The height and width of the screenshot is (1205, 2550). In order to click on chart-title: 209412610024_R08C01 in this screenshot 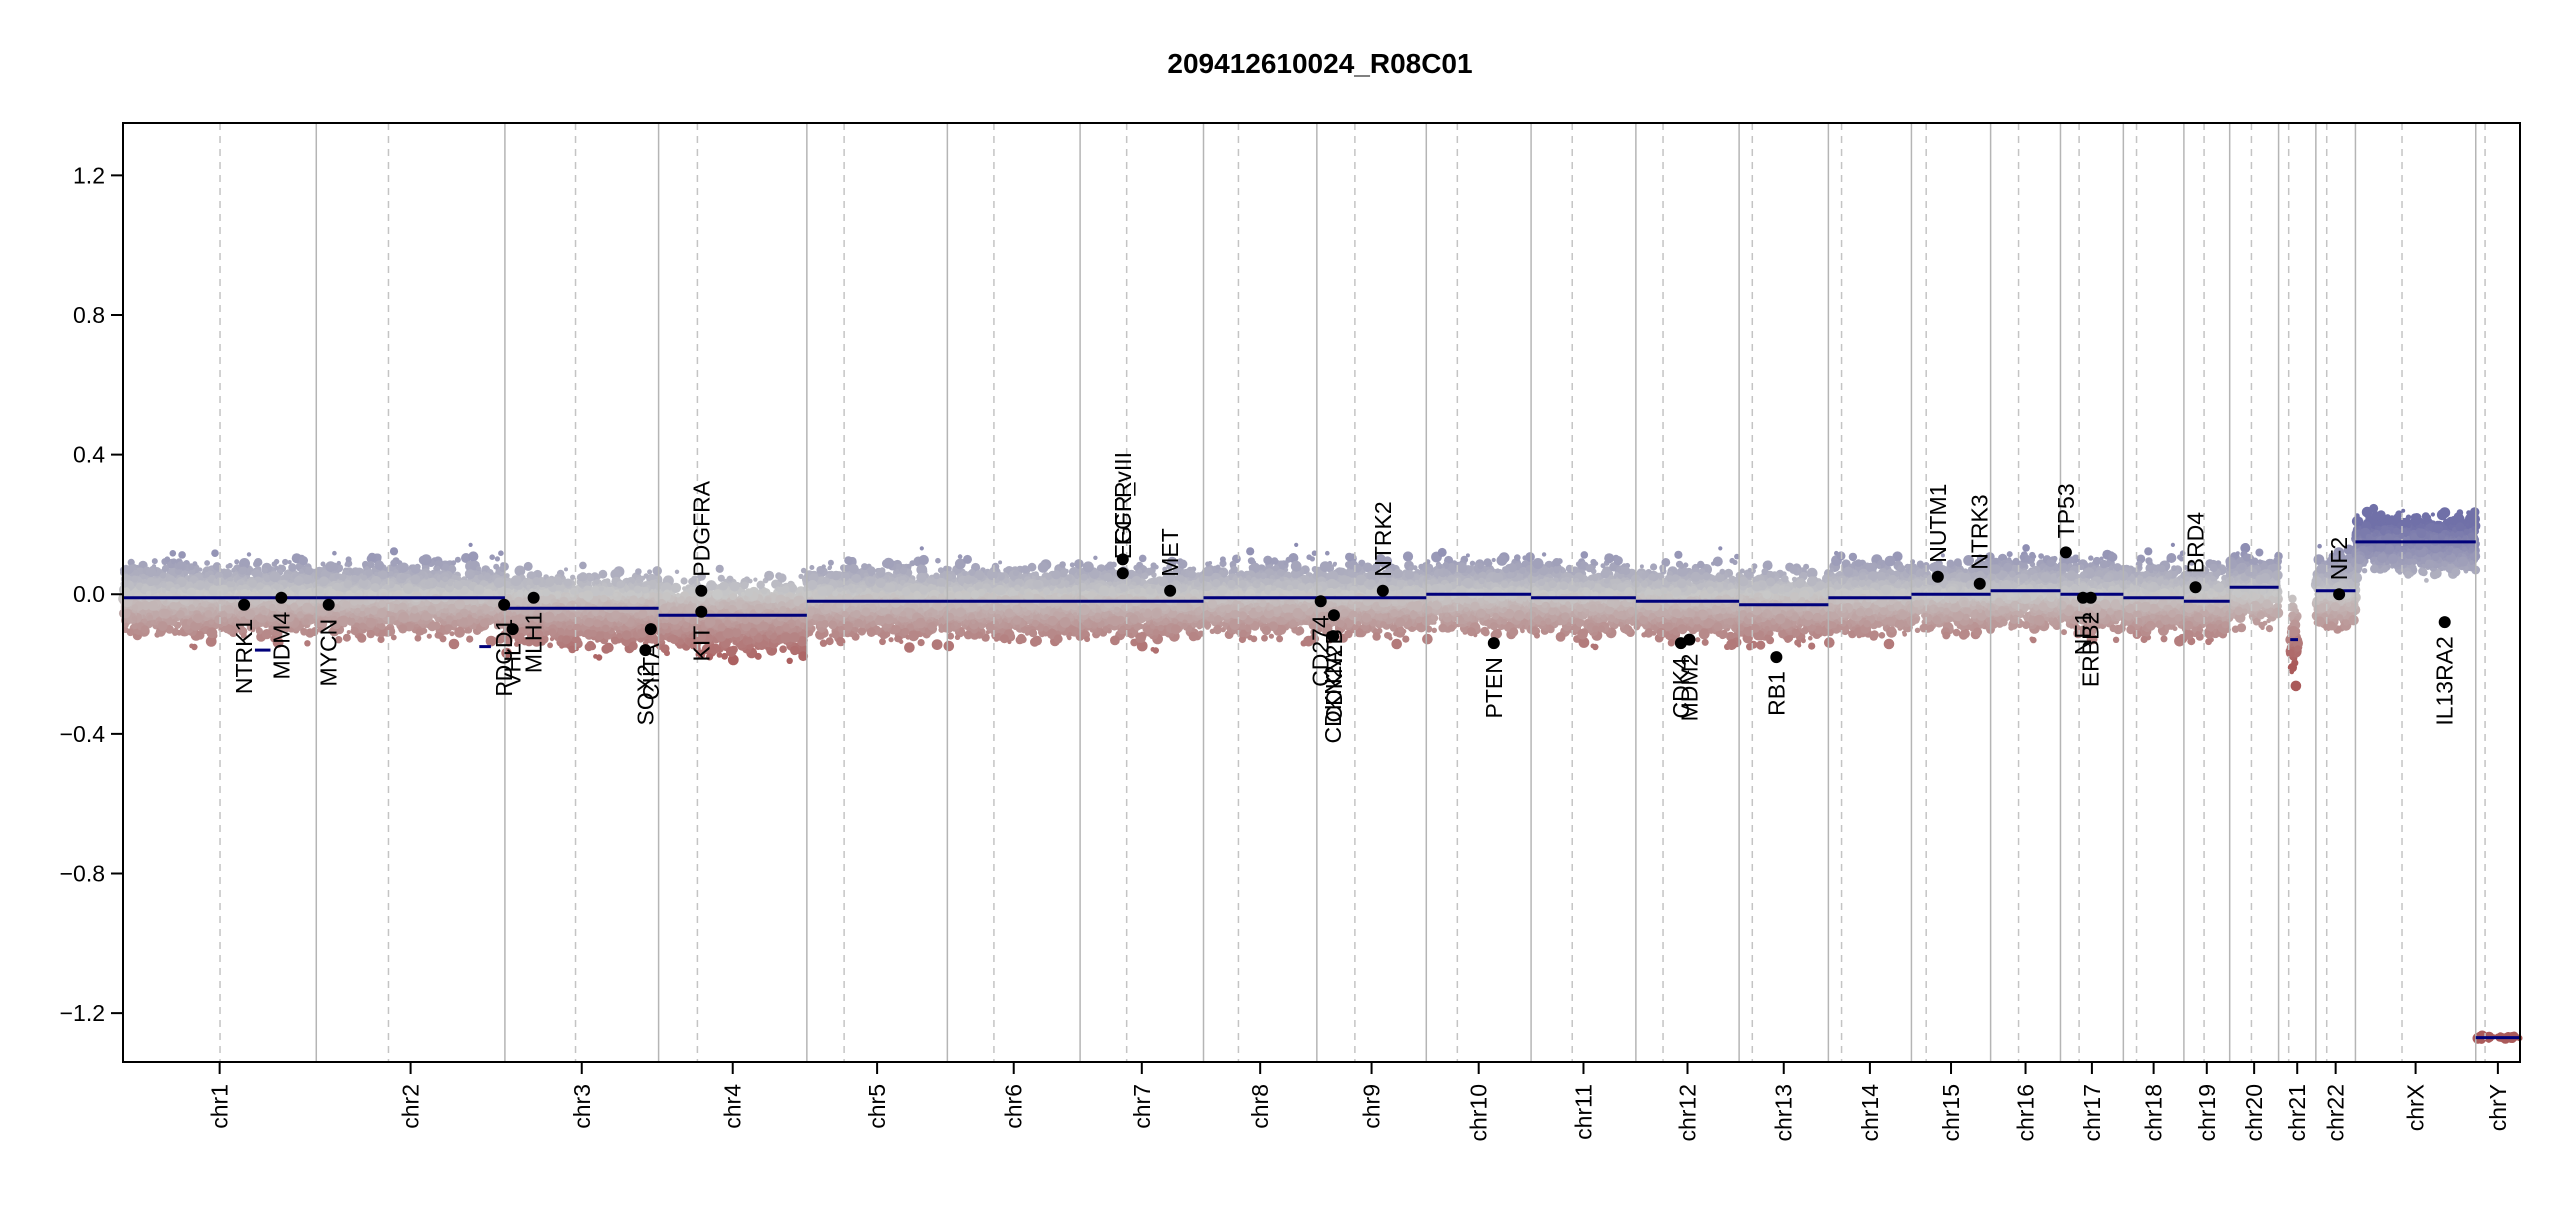, I will do `click(1319, 63)`.